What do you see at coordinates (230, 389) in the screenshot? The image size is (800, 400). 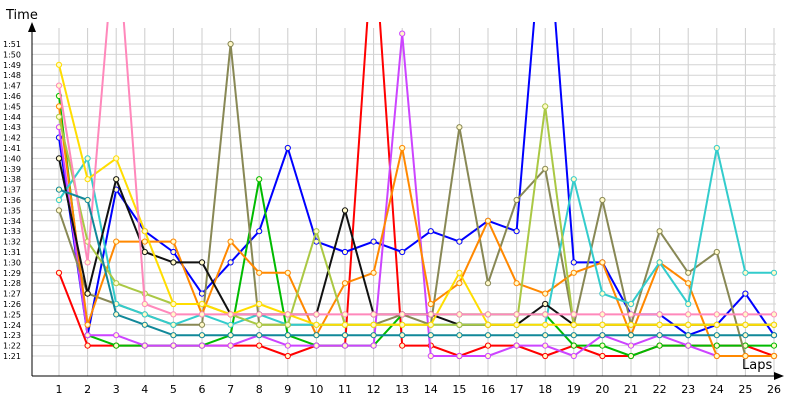 I see `x-tick-label: 7` at bounding box center [230, 389].